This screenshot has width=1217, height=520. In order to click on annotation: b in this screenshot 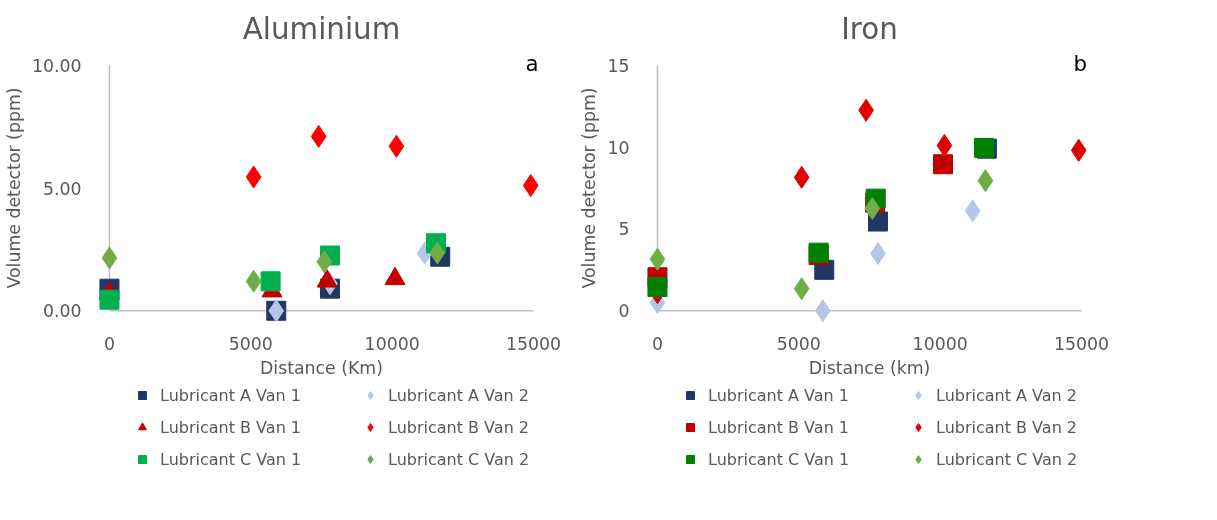, I will do `click(1080, 63)`.